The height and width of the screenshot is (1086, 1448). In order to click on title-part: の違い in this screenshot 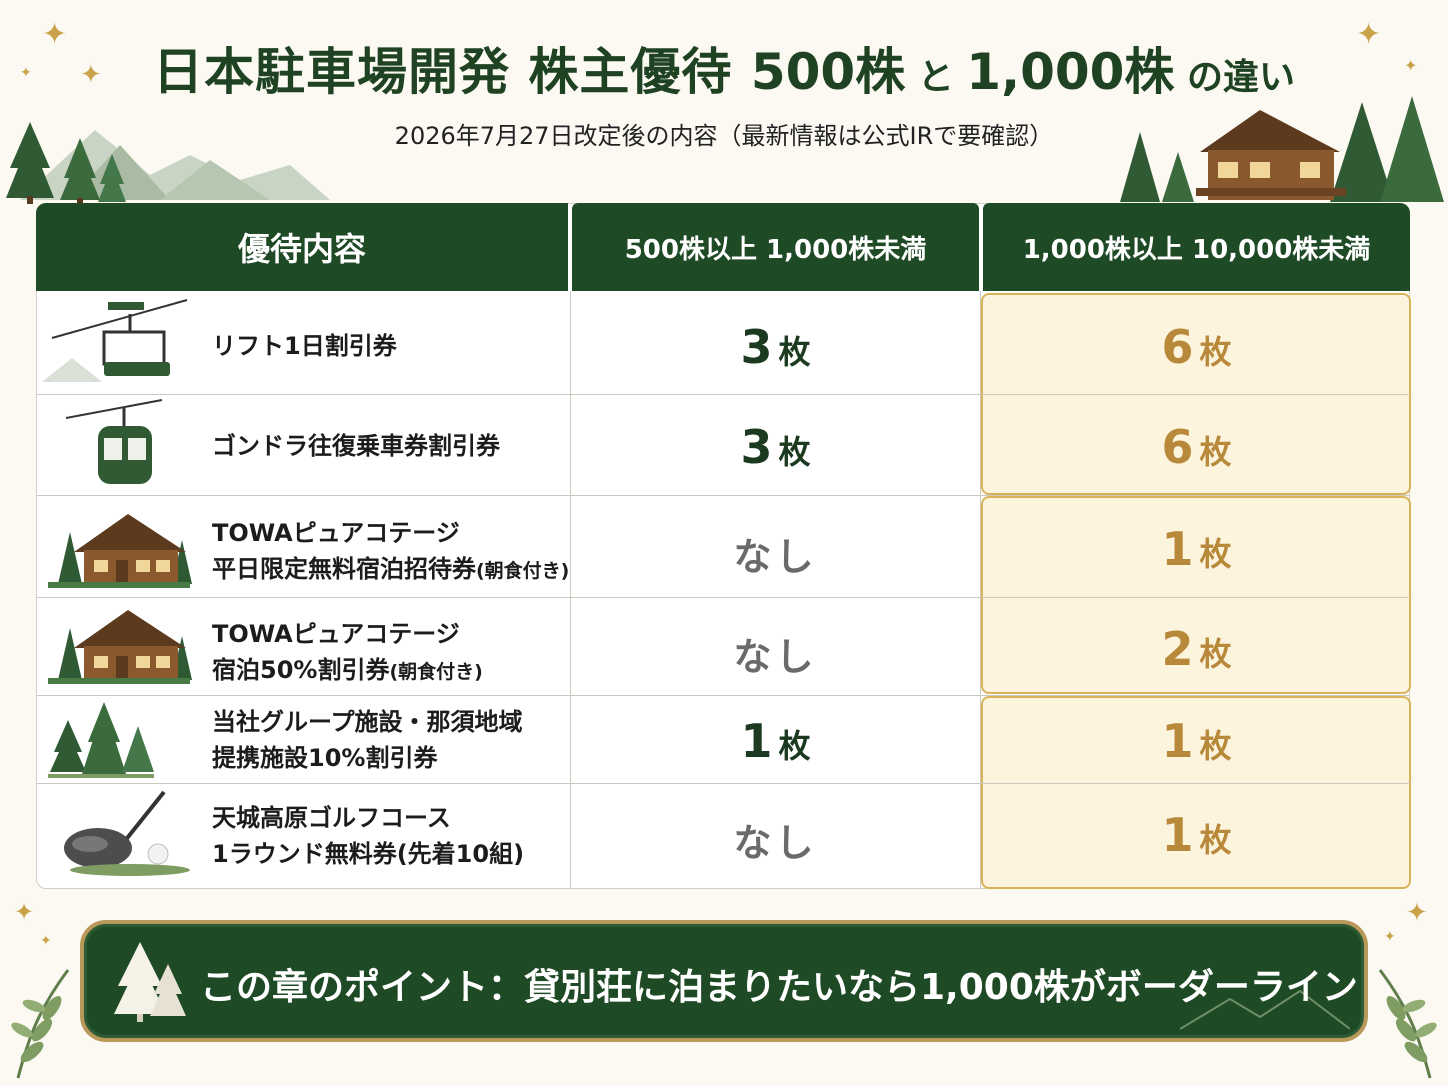, I will do `click(1234, 77)`.